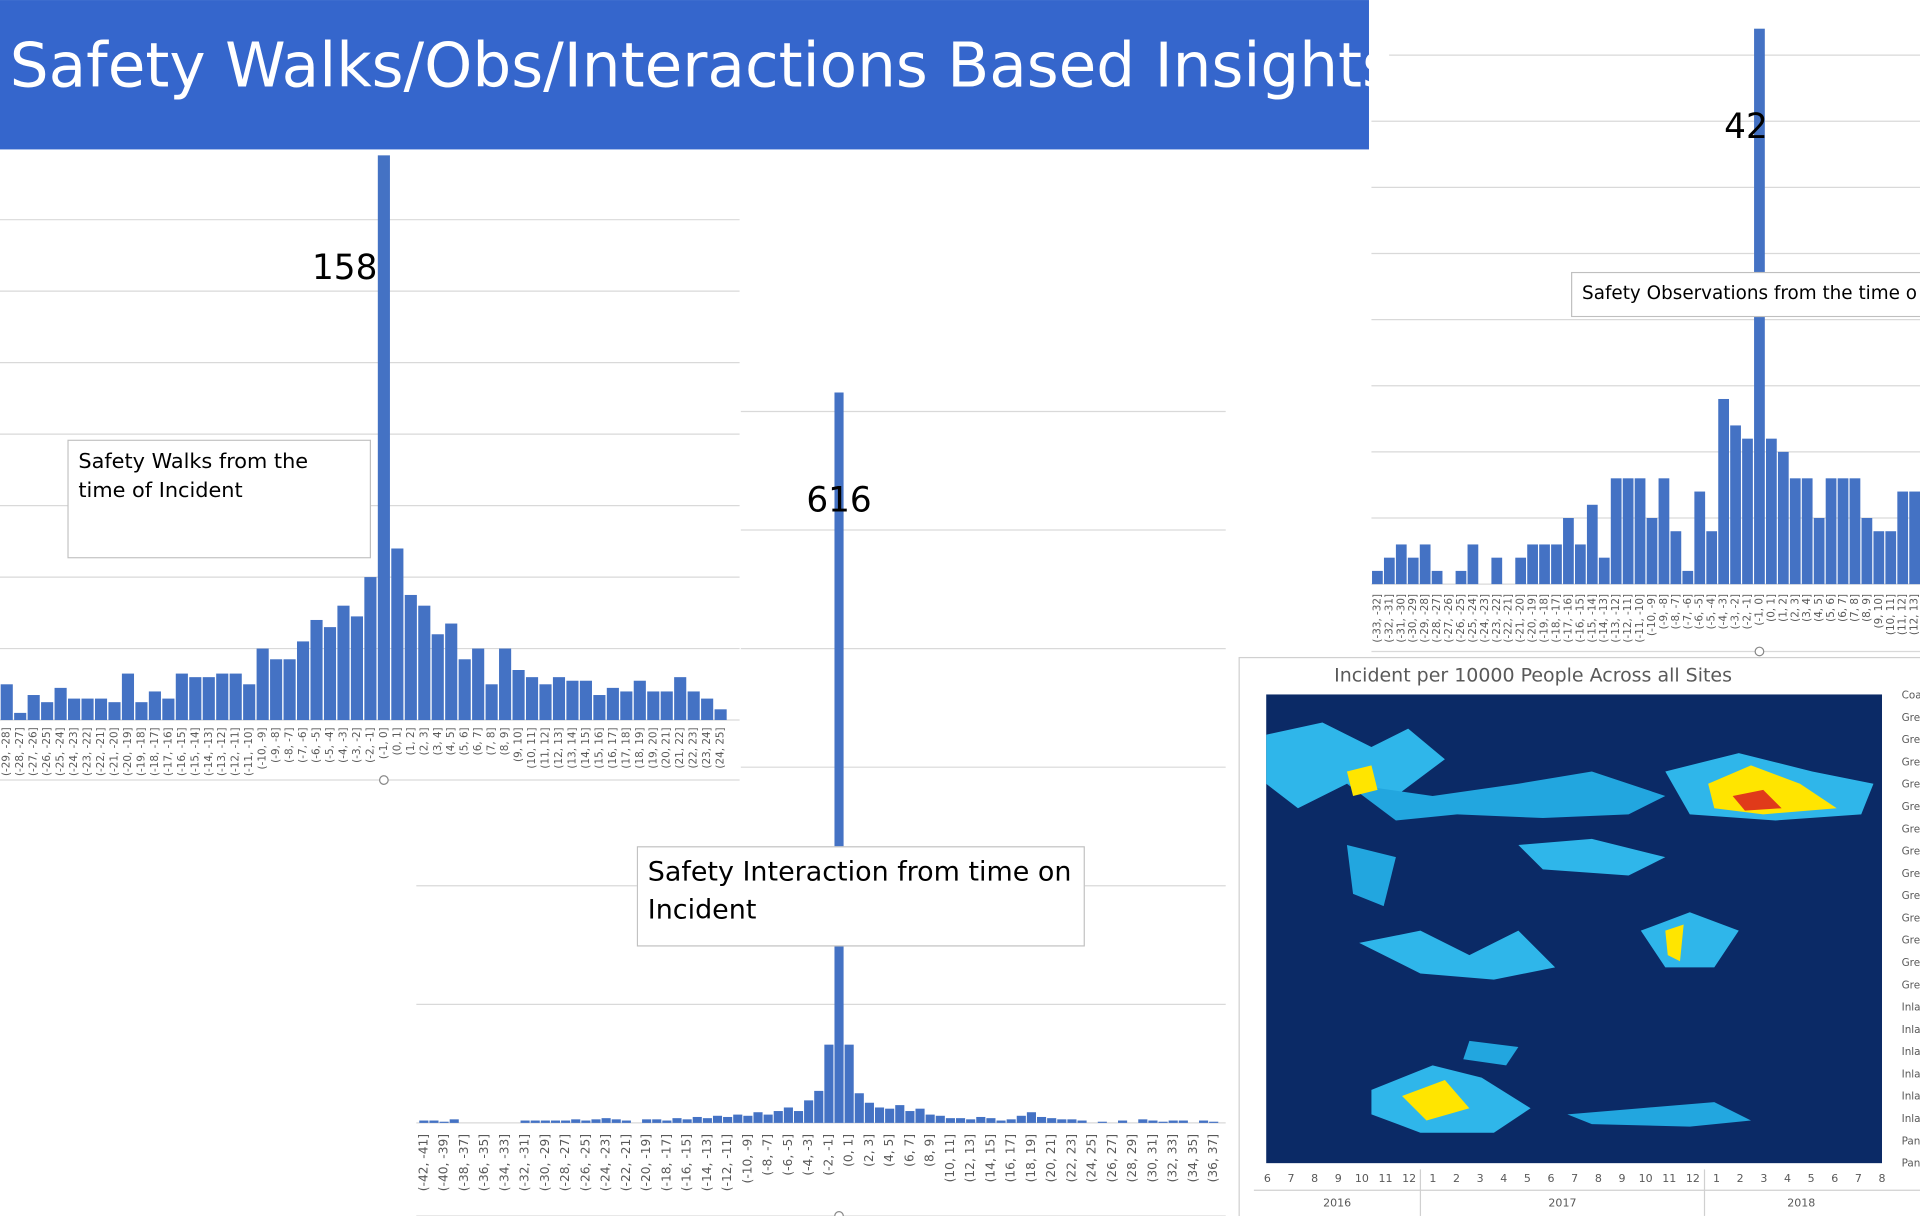 The width and height of the screenshot is (1920, 1216). What do you see at coordinates (1362, 1178) in the screenshot?
I see `x-tick-label: 10` at bounding box center [1362, 1178].